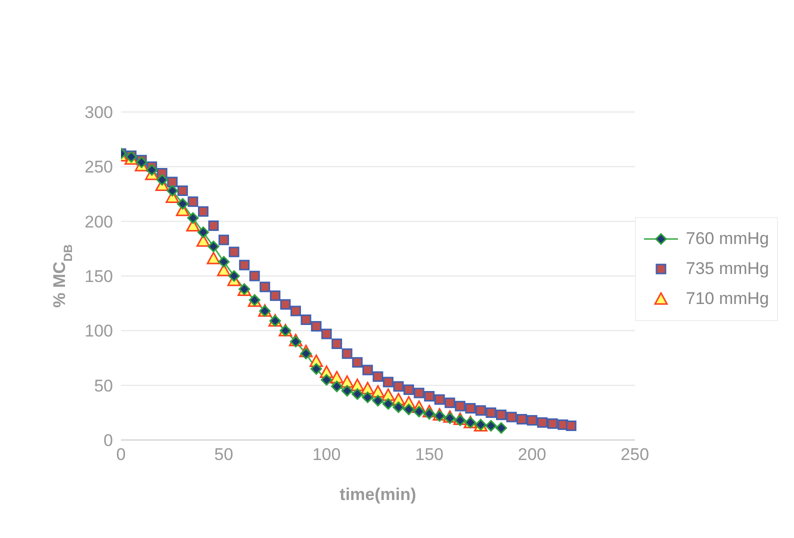  What do you see at coordinates (98, 167) in the screenshot?
I see `y-tick-label: 250` at bounding box center [98, 167].